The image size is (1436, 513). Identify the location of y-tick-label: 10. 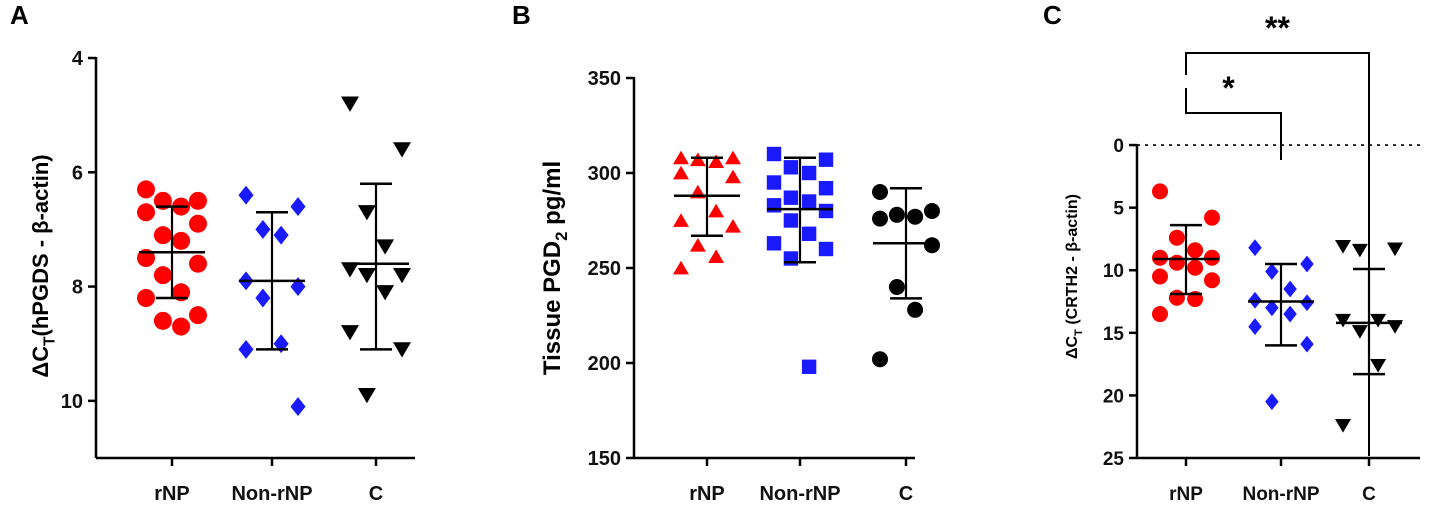
(72, 402).